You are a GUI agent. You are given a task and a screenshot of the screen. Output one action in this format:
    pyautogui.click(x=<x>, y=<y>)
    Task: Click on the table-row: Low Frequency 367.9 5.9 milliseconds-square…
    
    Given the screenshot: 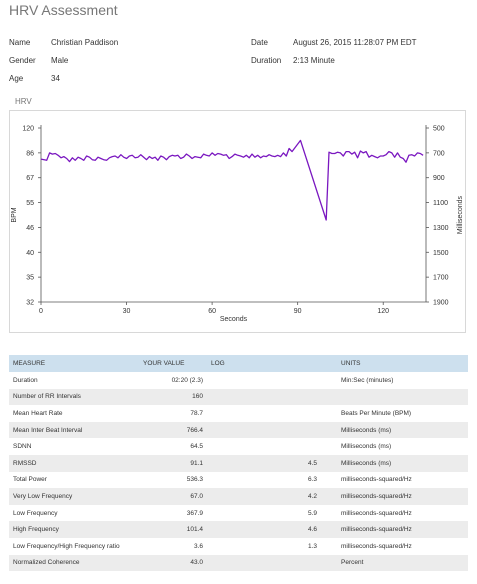 What is the action you would take?
    pyautogui.click(x=238, y=513)
    